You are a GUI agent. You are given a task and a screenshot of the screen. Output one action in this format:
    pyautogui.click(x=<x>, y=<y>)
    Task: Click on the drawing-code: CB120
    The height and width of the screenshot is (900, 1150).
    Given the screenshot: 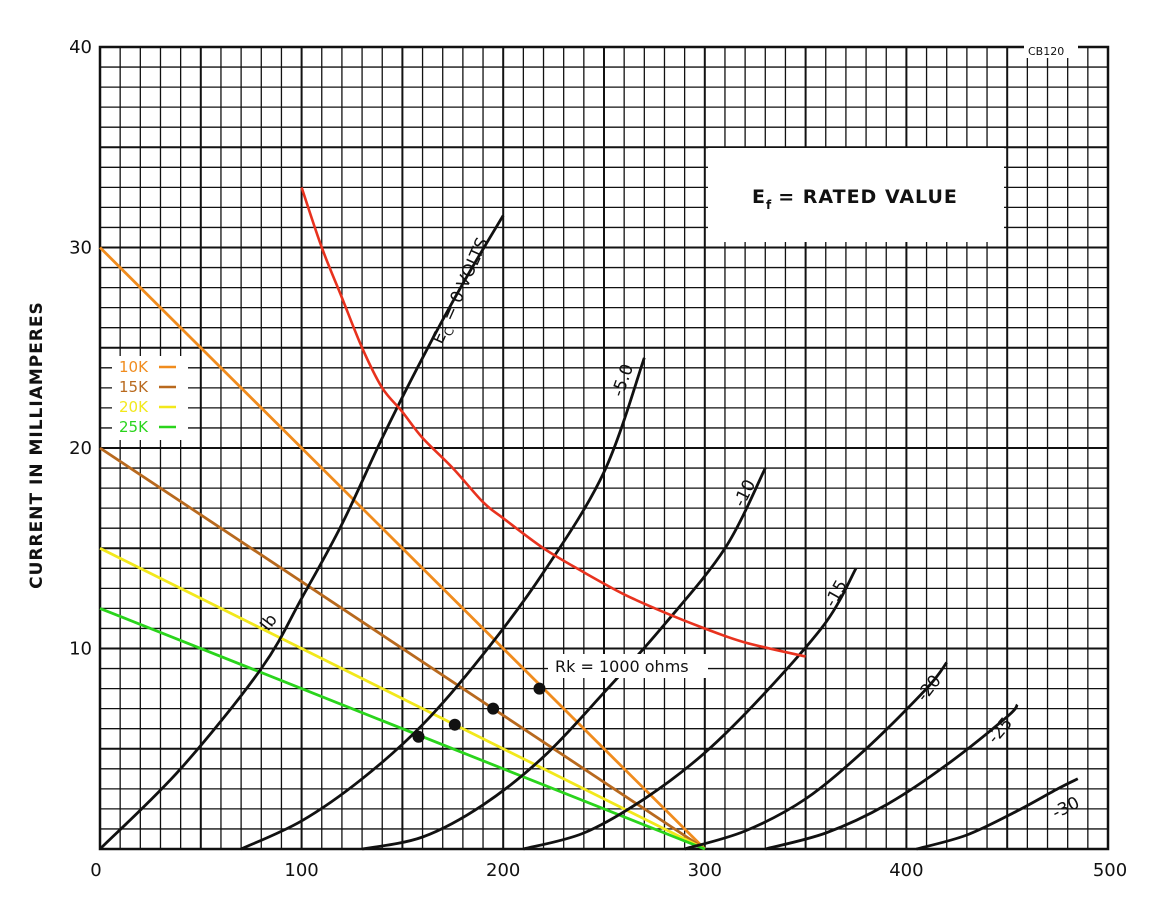 What is the action you would take?
    pyautogui.click(x=1046, y=51)
    